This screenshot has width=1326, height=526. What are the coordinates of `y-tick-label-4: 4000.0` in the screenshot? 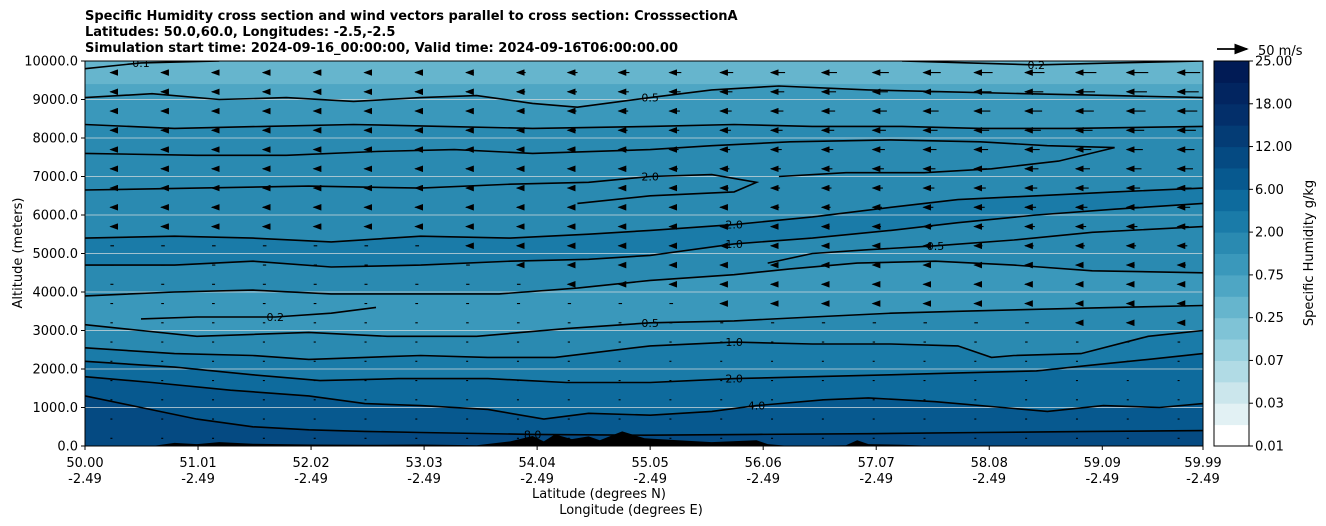 It's located at (56, 293).